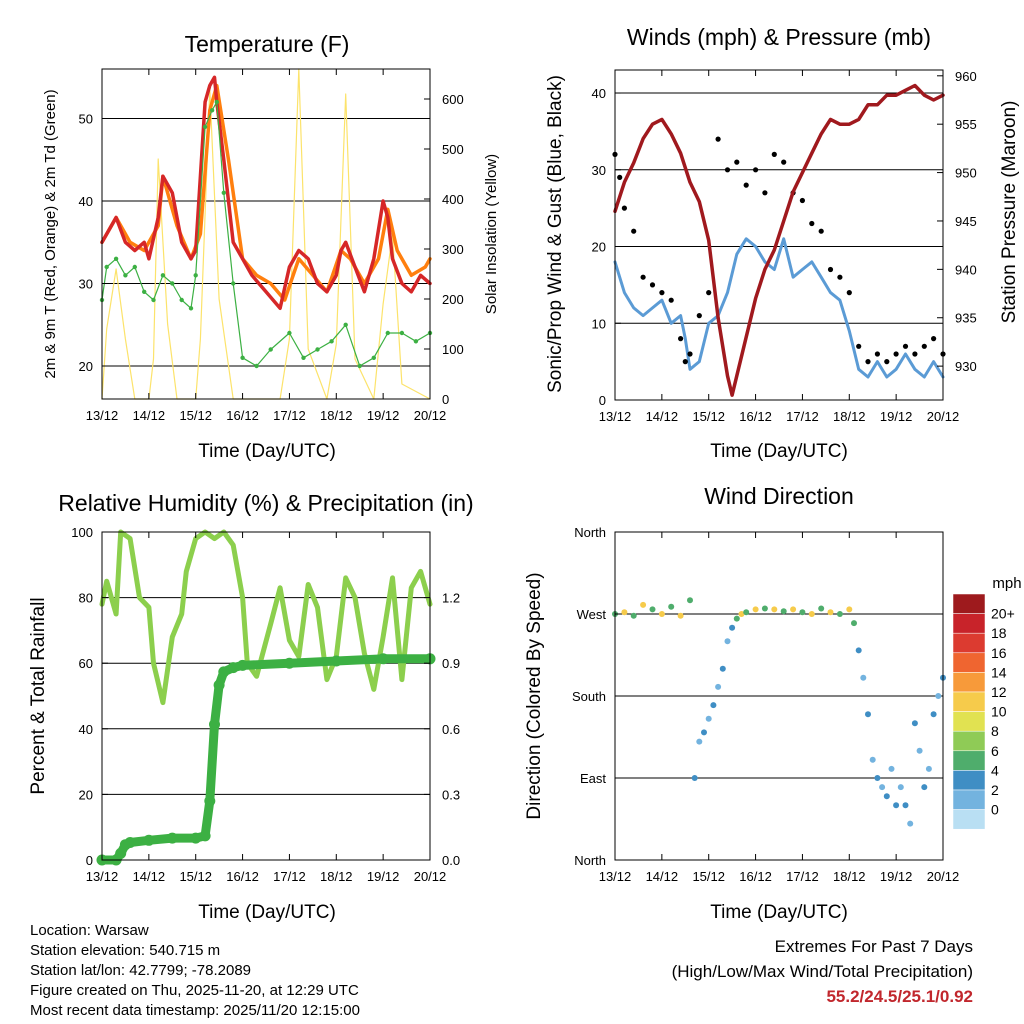 Image resolution: width=1024 pixels, height=1024 pixels. What do you see at coordinates (599, 247) in the screenshot?
I see `y-tick-label: 20` at bounding box center [599, 247].